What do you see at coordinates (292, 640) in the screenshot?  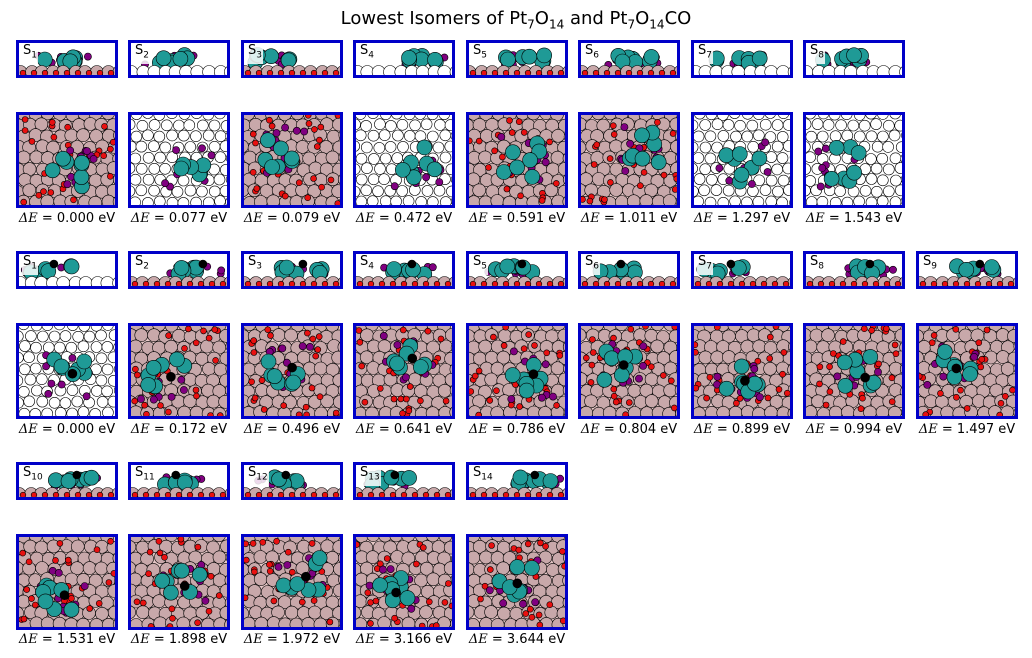 I see `energy-label: ΔE = 1.972 eV` at bounding box center [292, 640].